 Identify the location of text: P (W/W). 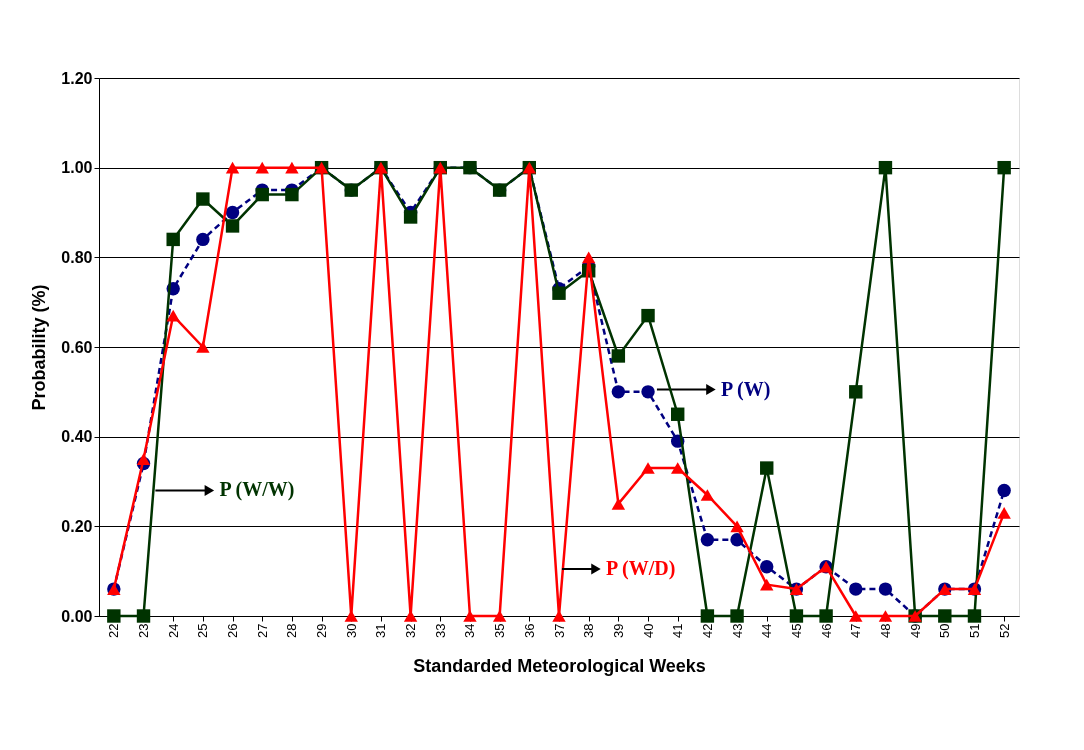
(257, 490).